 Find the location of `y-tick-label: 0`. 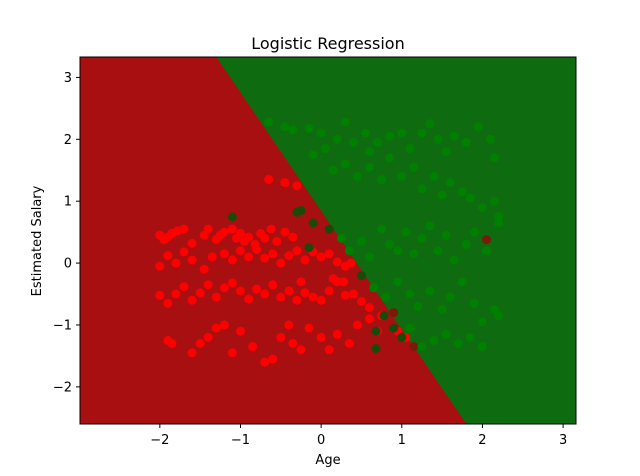

y-tick-label: 0 is located at coordinates (68, 264).